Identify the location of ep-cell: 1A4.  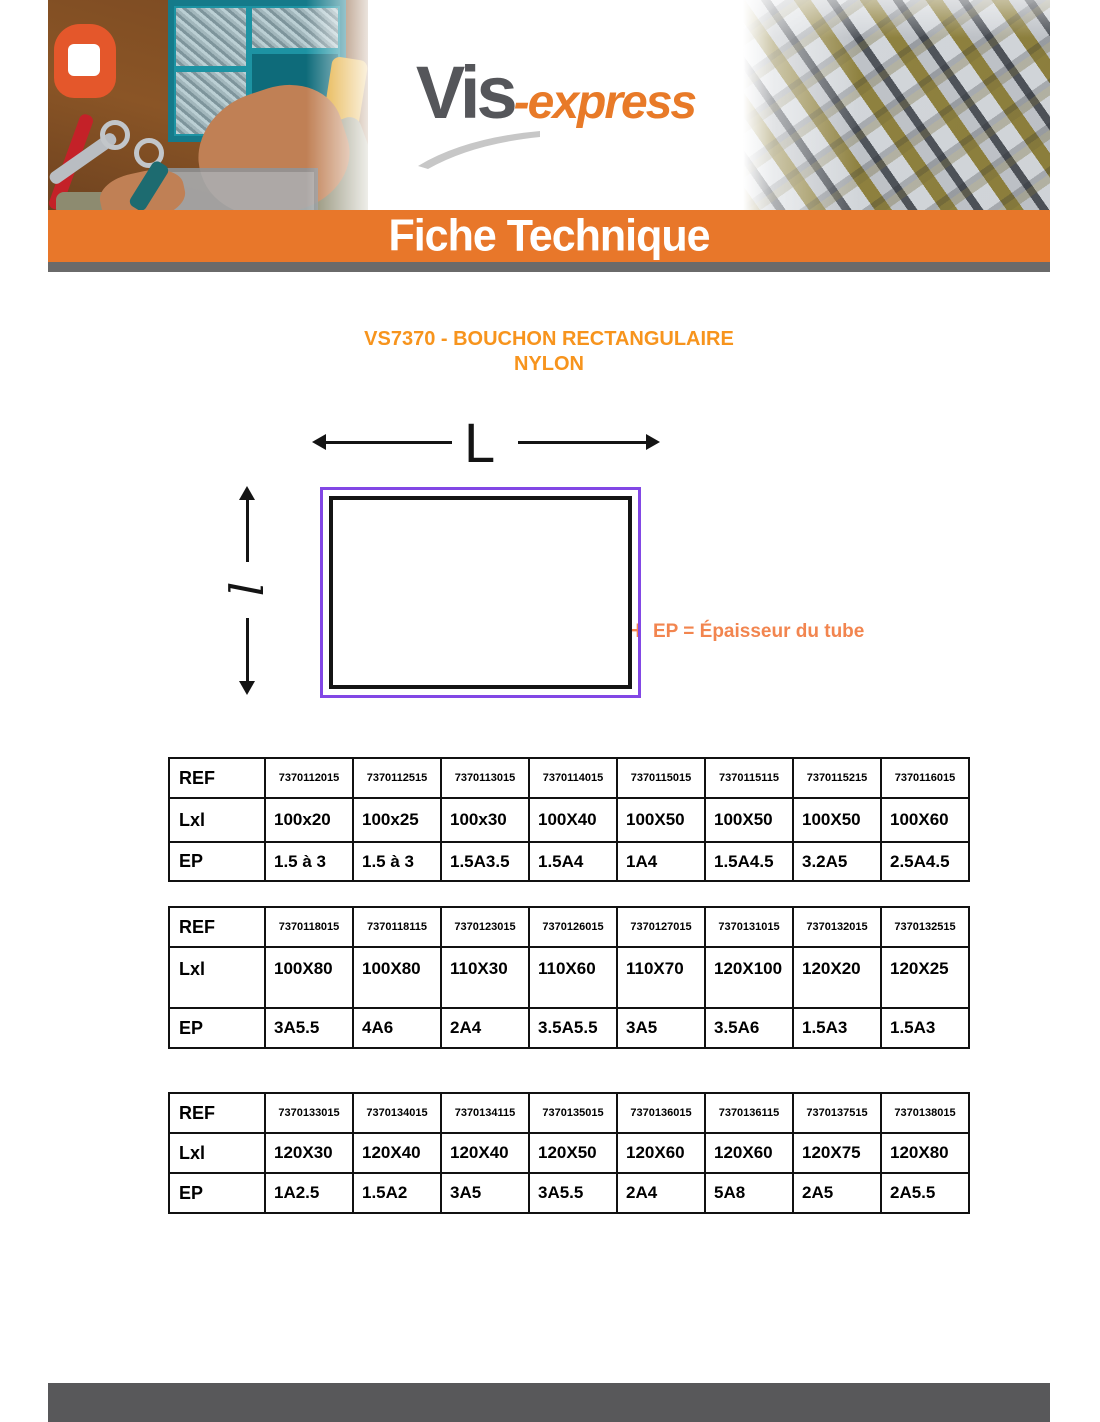
(661, 861).